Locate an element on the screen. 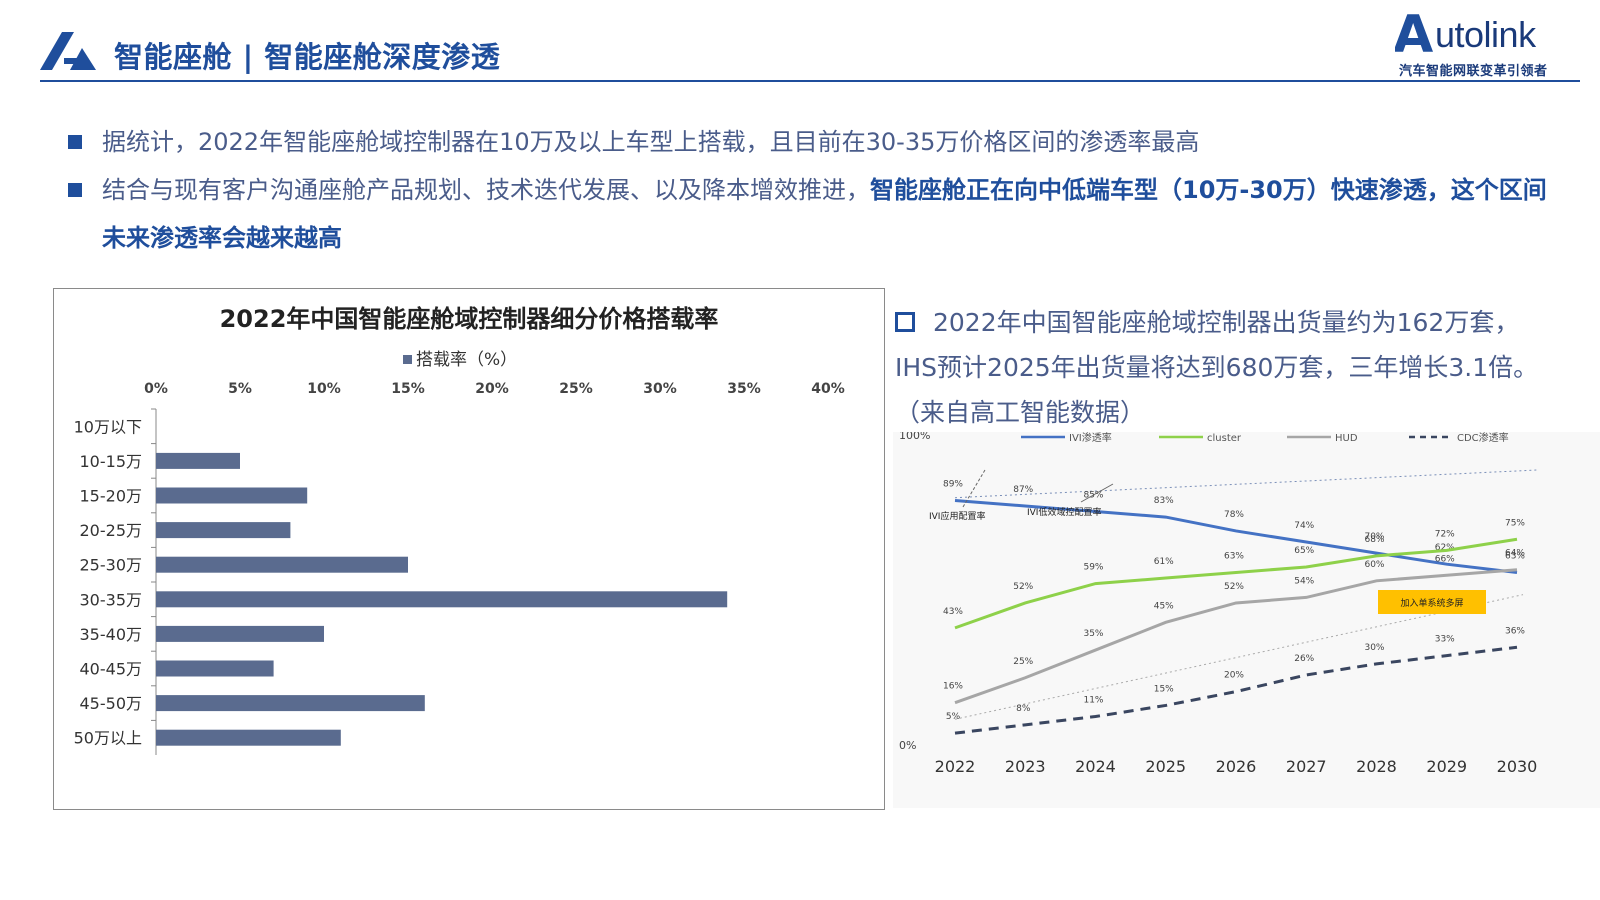  data-label: 60% is located at coordinates (1374, 565).